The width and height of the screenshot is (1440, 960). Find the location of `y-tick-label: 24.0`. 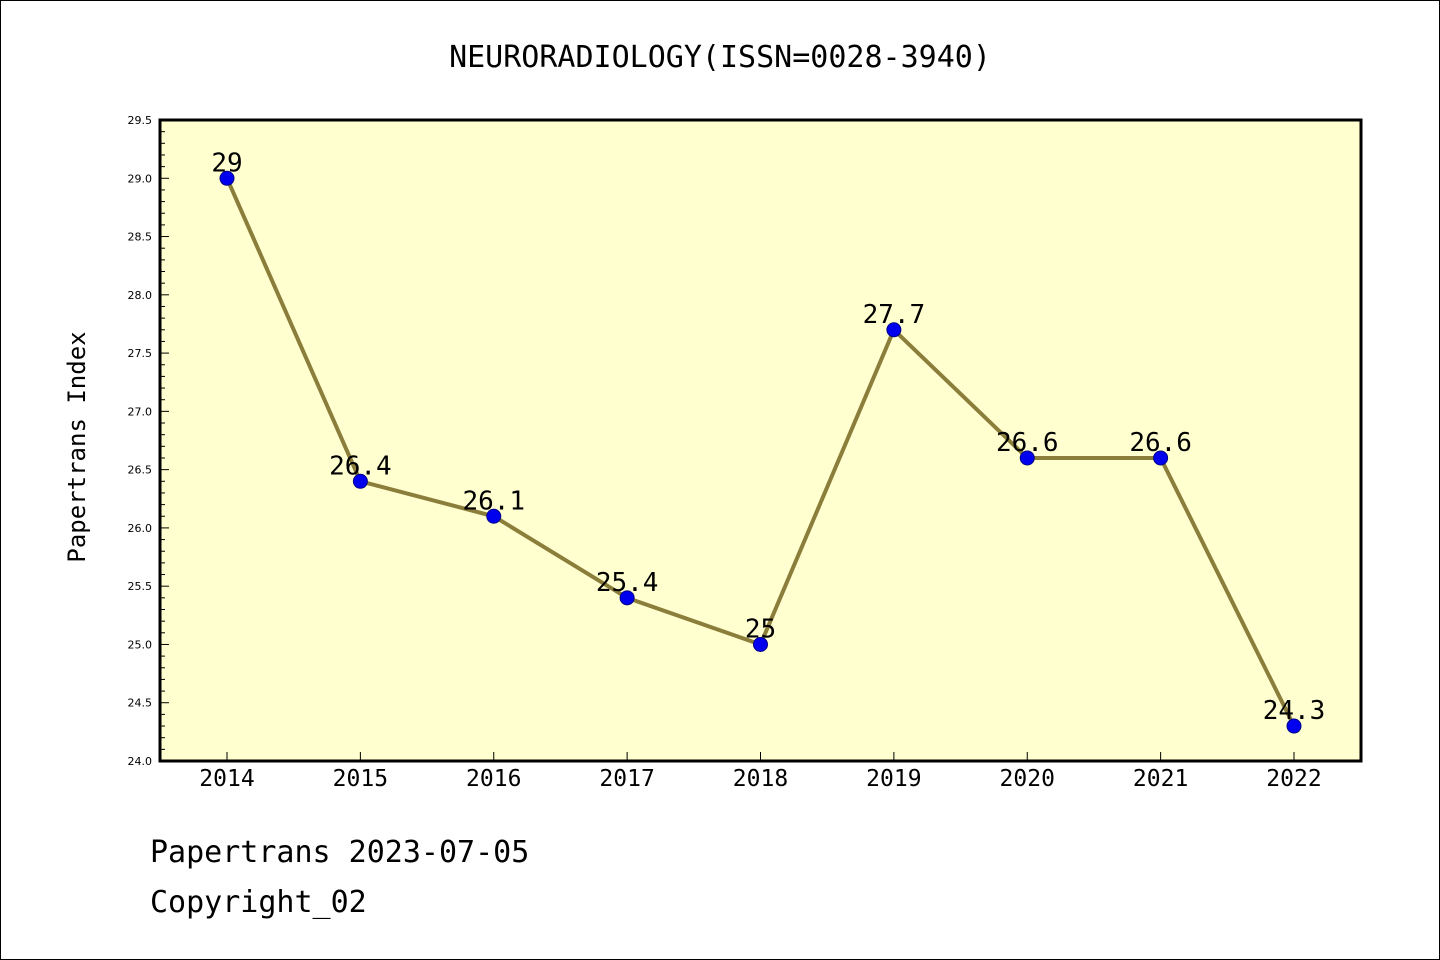

y-tick-label: 24.0 is located at coordinates (140, 761).